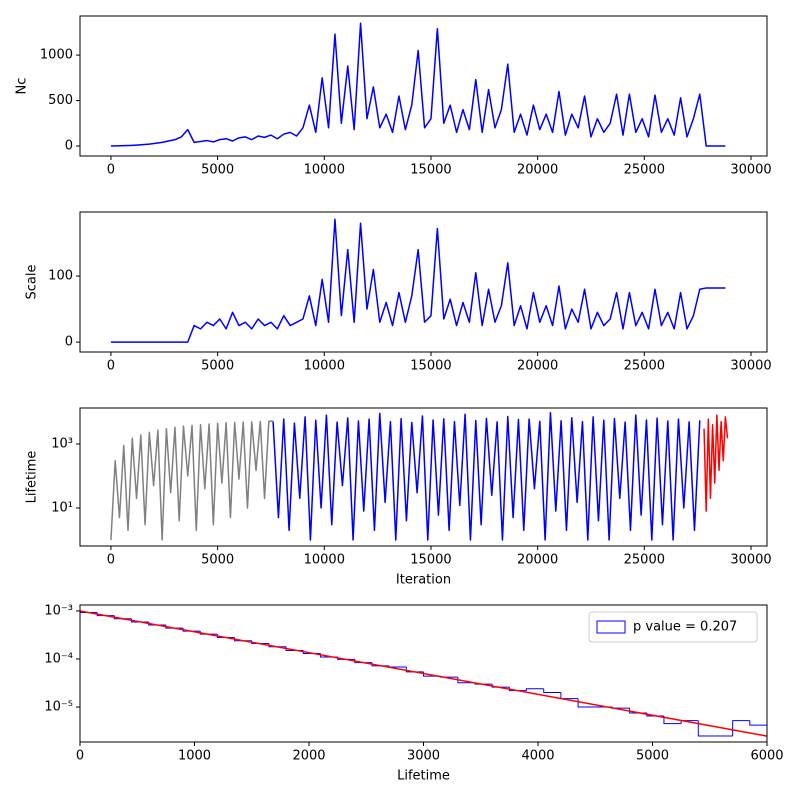 Image resolution: width=800 pixels, height=800 pixels. Describe the element at coordinates (308, 756) in the screenshot. I see `x-tick-label: 2000` at that location.